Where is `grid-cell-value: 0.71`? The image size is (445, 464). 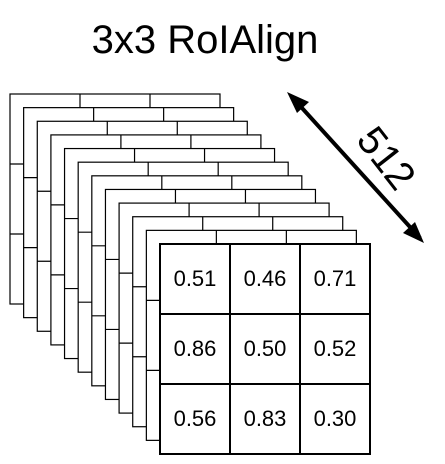 grid-cell-value: 0.71 is located at coordinates (335, 278).